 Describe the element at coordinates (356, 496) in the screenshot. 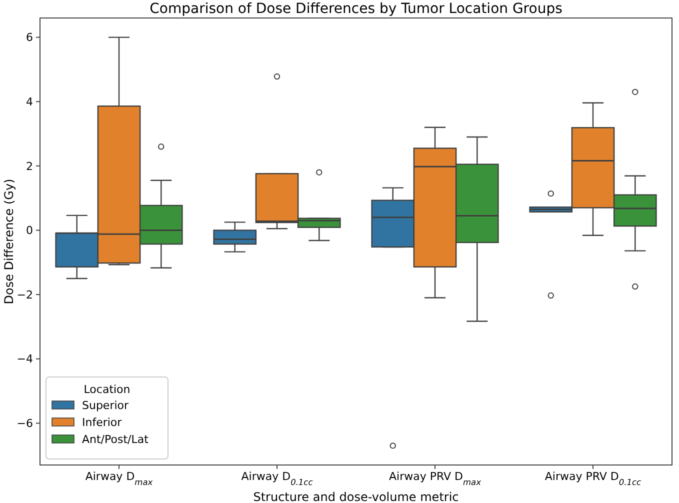

I see `x-axis-title: Structure and dose-volume metric` at that location.